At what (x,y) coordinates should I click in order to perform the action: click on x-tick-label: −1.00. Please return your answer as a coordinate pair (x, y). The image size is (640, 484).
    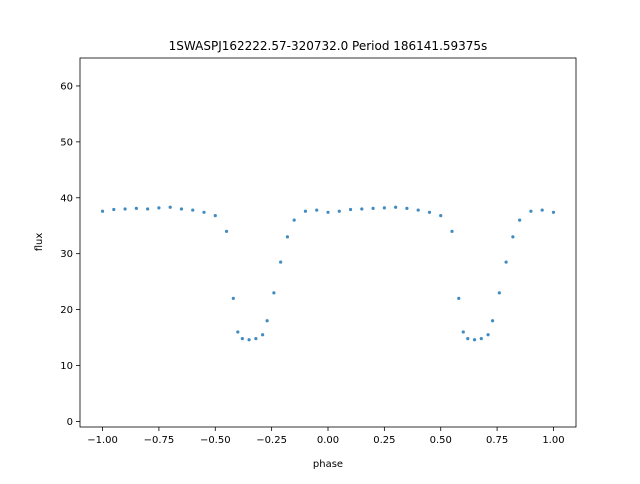
    Looking at the image, I should click on (102, 440).